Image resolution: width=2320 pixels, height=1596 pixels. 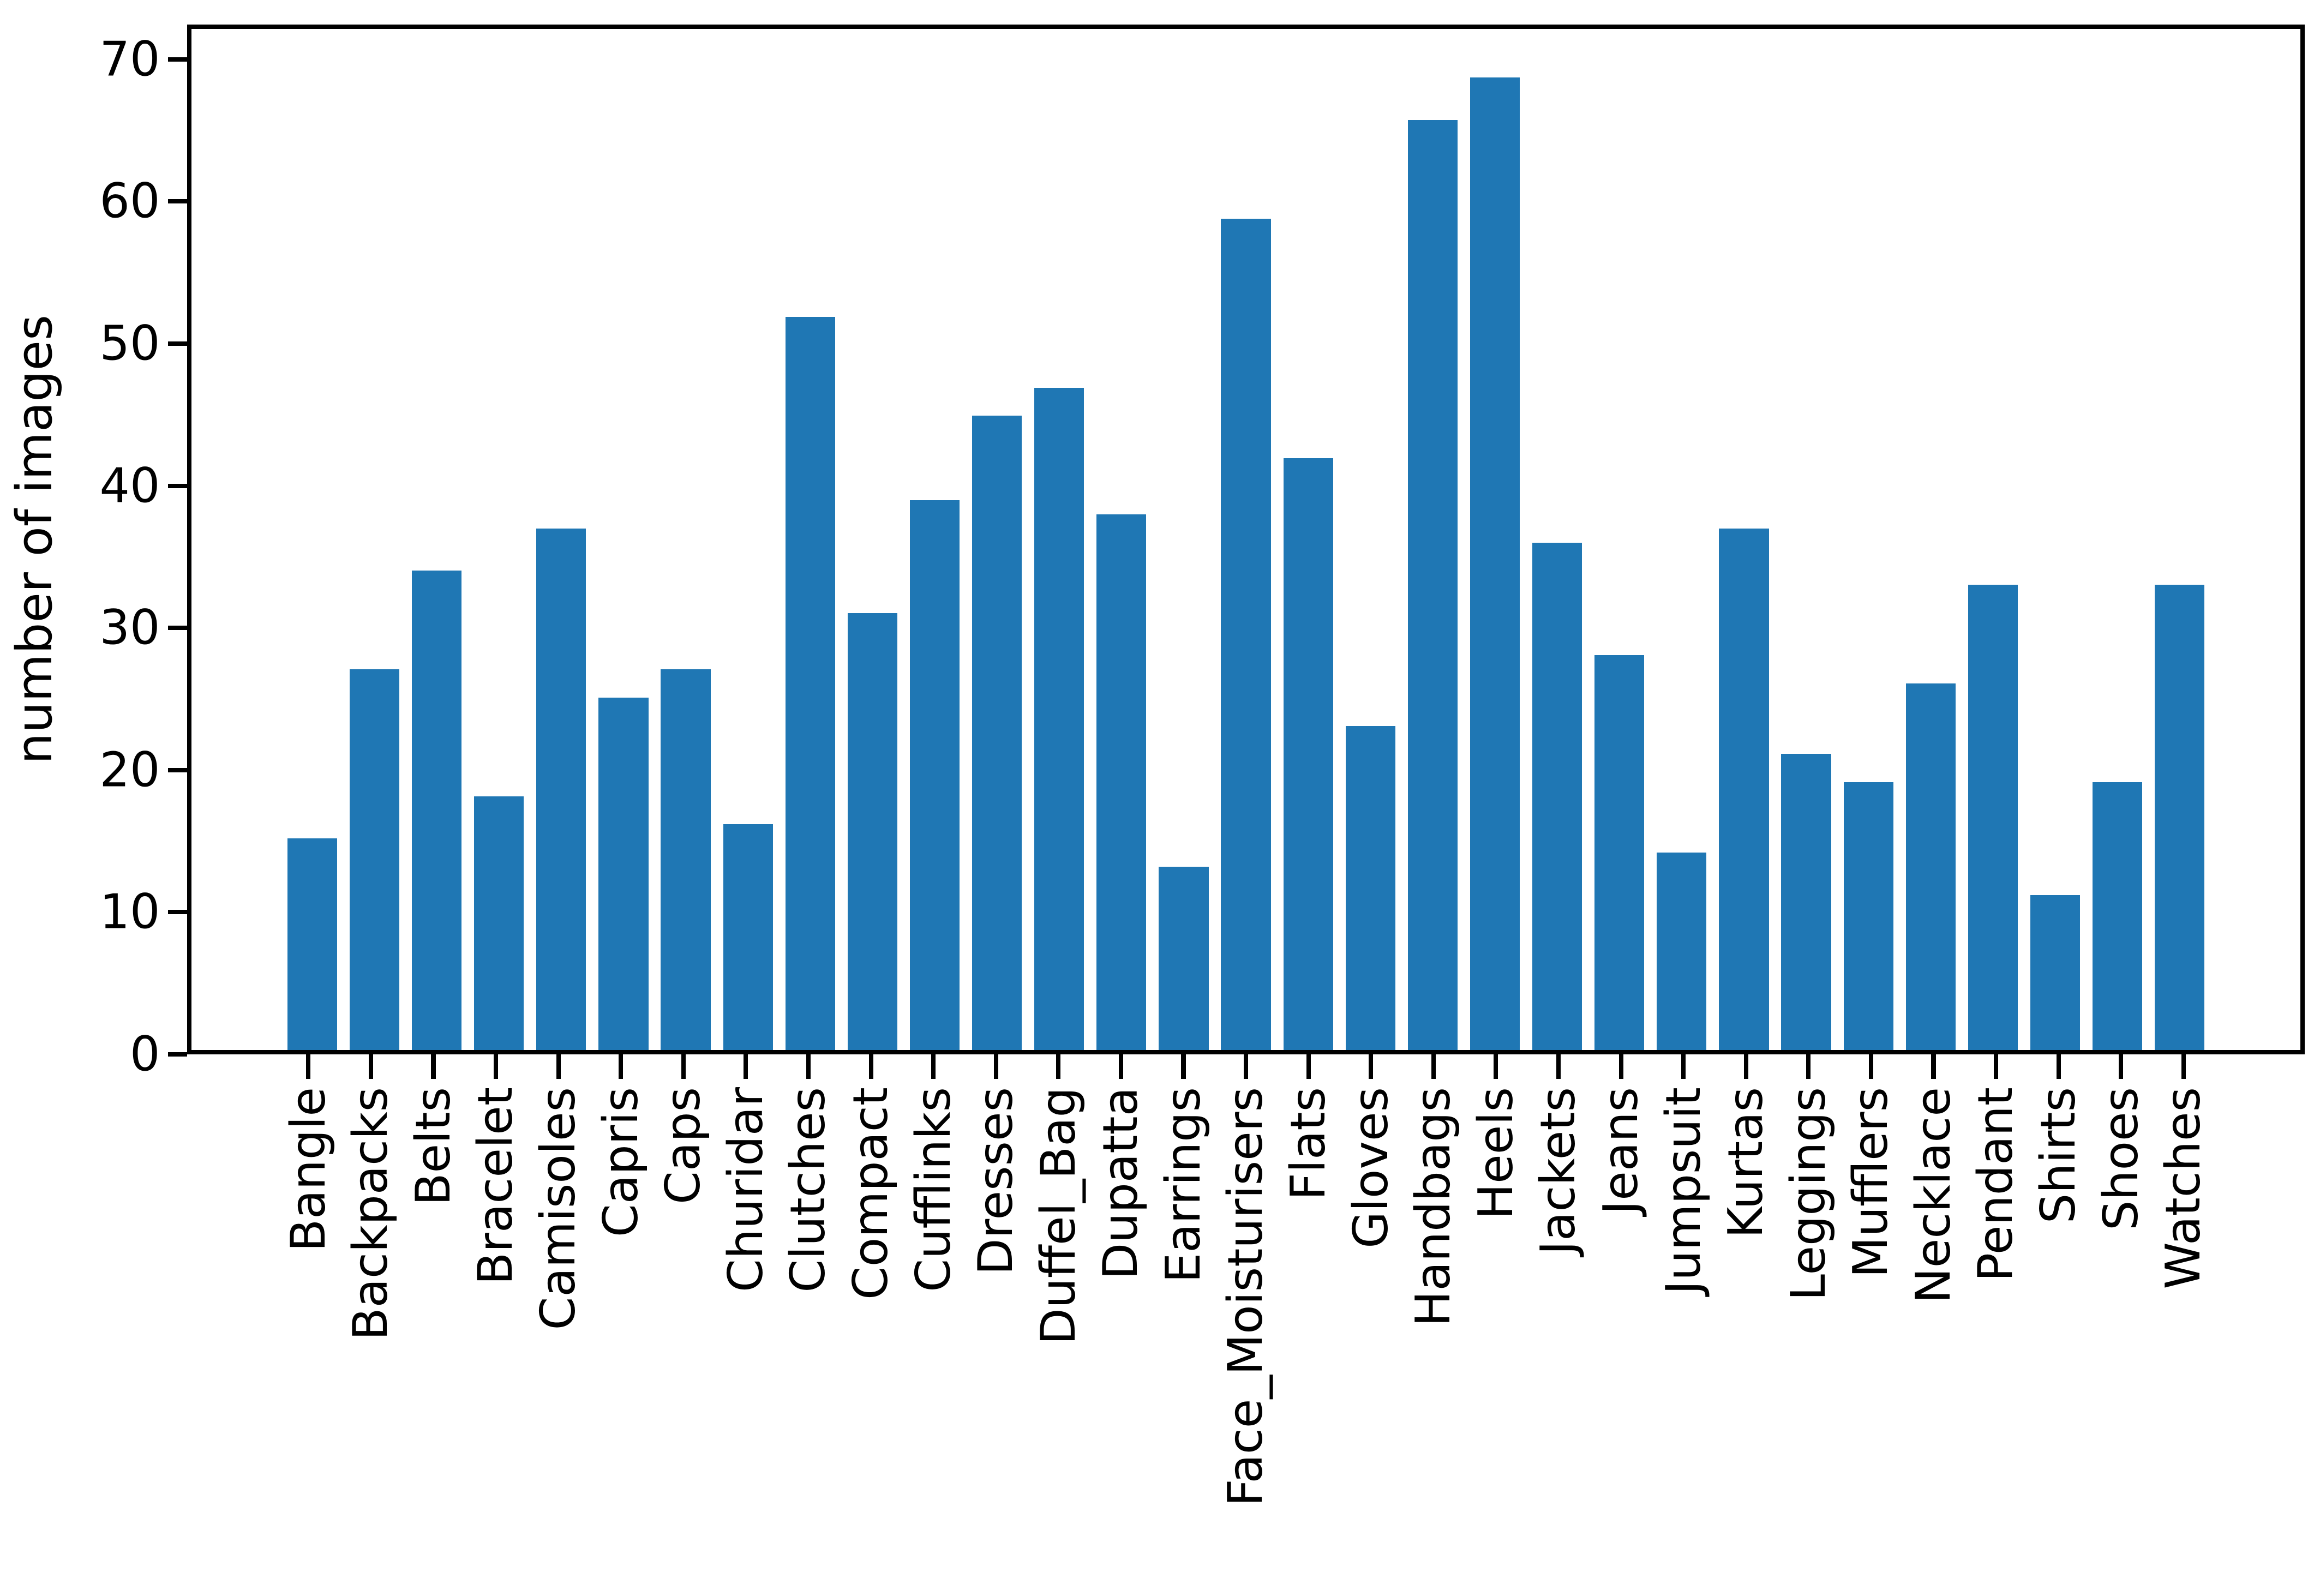 What do you see at coordinates (1806, 902) in the screenshot?
I see `bar-Leggings` at bounding box center [1806, 902].